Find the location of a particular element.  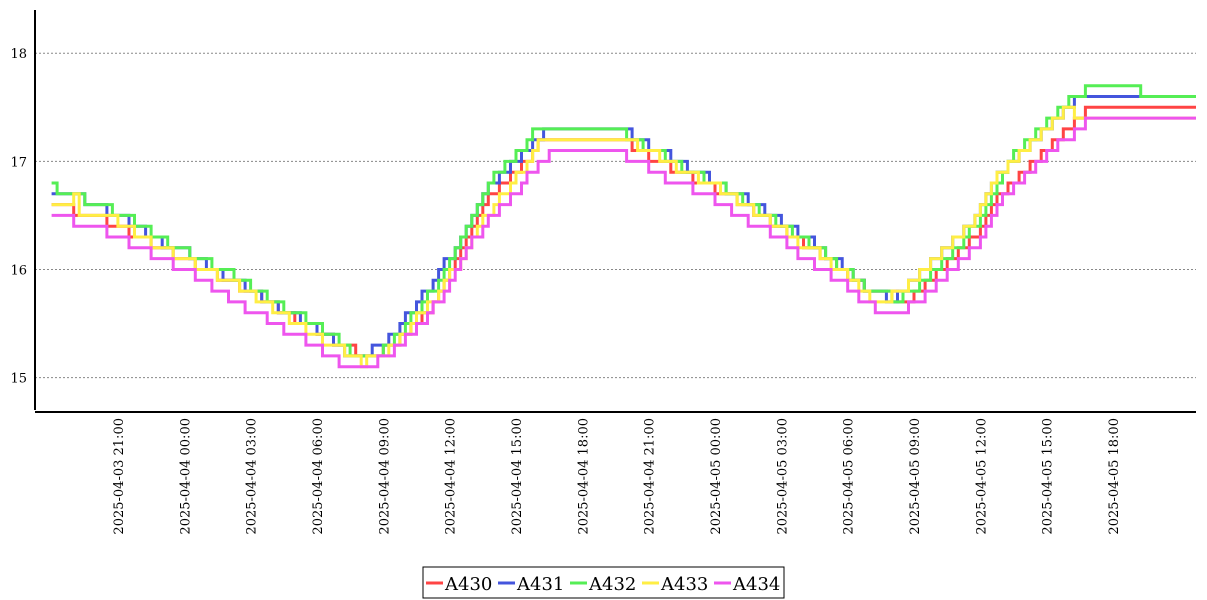

legend-label-a433: A433 is located at coordinates (684, 584).